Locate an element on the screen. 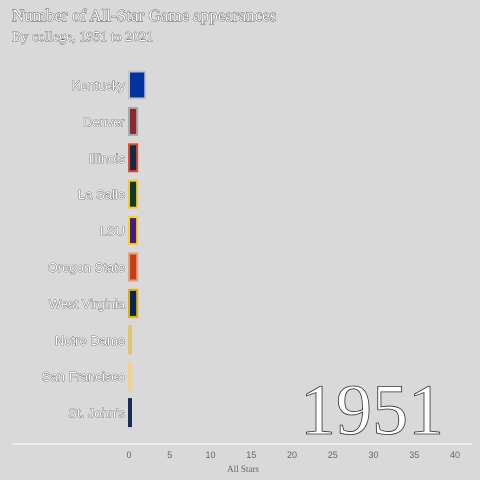 Image resolution: width=480 pixels, height=480 pixels. x-tick-label-5: 25 is located at coordinates (333, 455).